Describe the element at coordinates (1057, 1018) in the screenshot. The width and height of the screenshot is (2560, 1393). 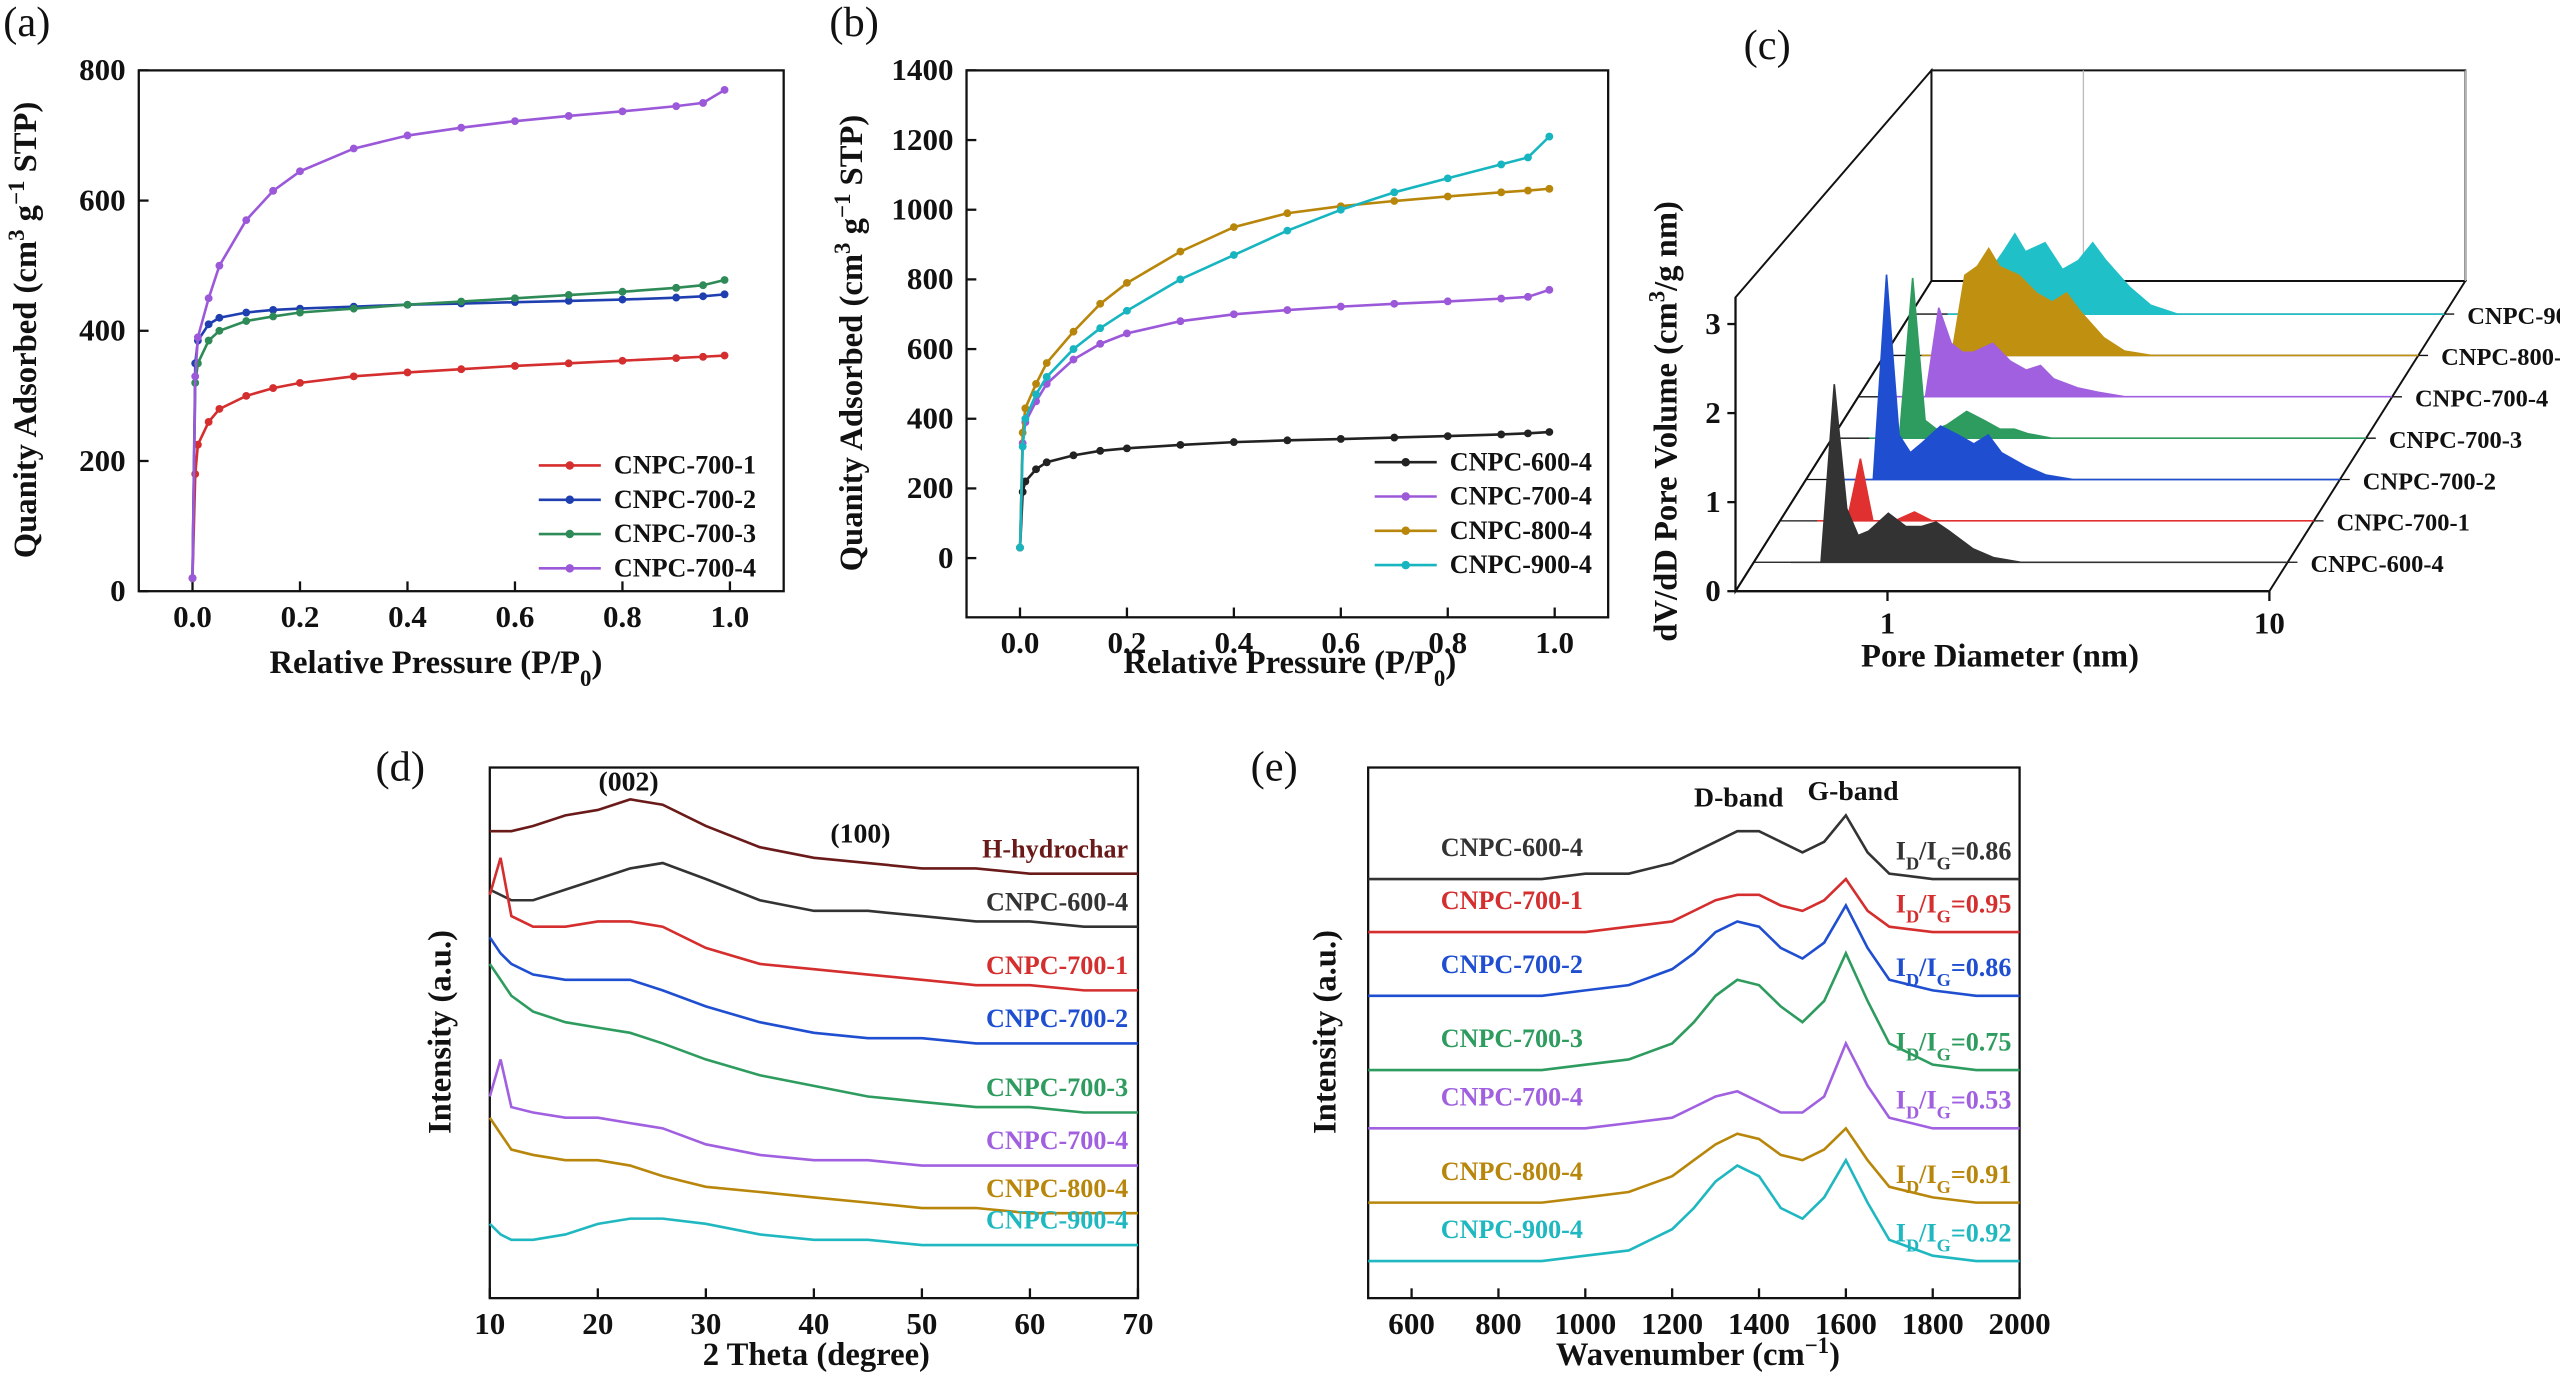
I see `series-label: CNPC-700-2` at that location.